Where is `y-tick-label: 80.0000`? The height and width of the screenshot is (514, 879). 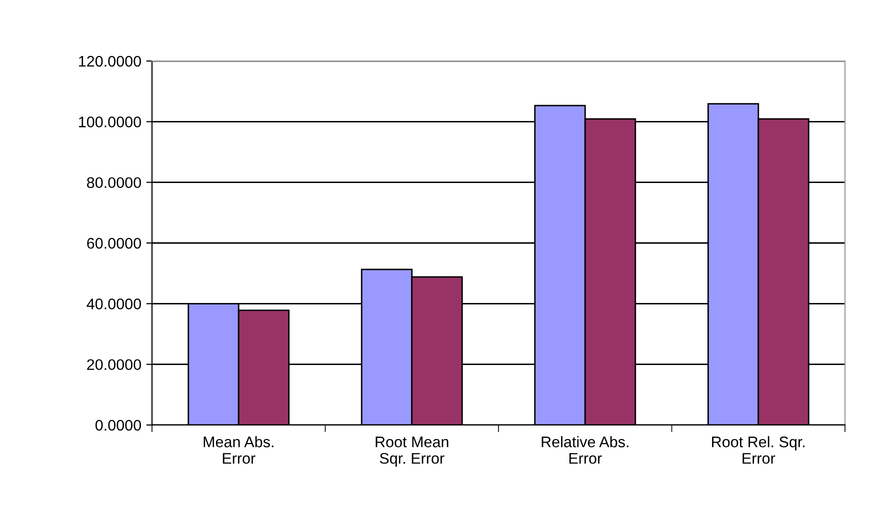 y-tick-label: 80.0000 is located at coordinates (114, 182).